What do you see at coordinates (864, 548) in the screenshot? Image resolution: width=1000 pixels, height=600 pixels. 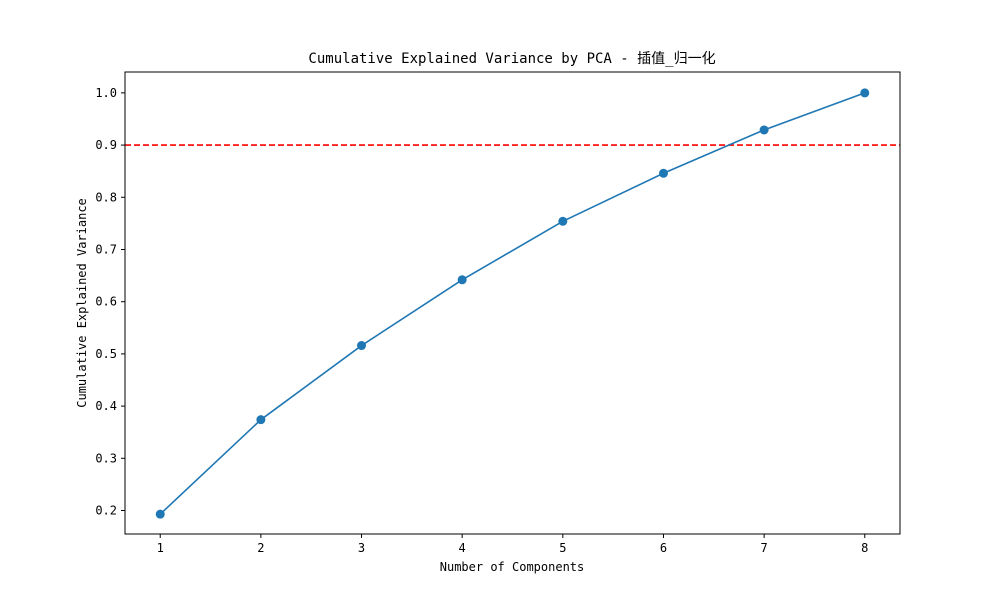 I see `x-tick-label-8: 8` at bounding box center [864, 548].